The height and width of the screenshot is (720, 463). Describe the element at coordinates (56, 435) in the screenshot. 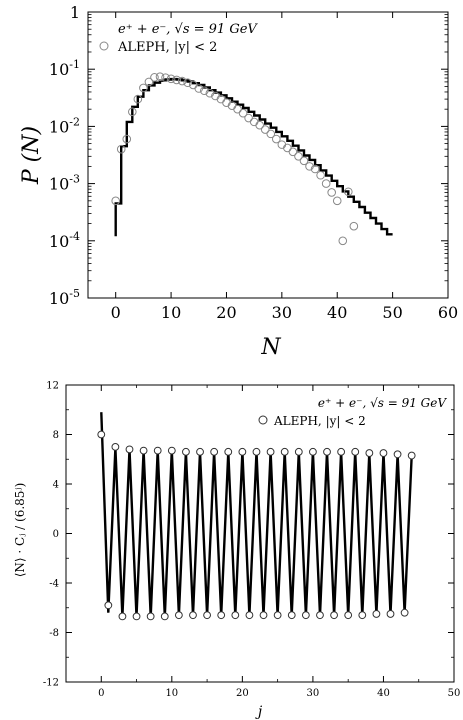

I see `y-tick-label: 8` at that location.